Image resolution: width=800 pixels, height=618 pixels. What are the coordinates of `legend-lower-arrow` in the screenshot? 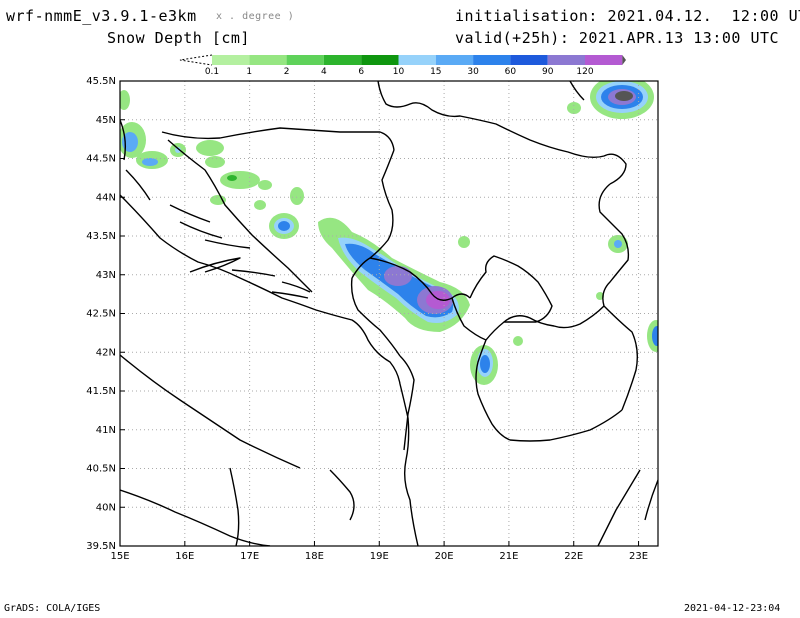 It's located at (196, 60).